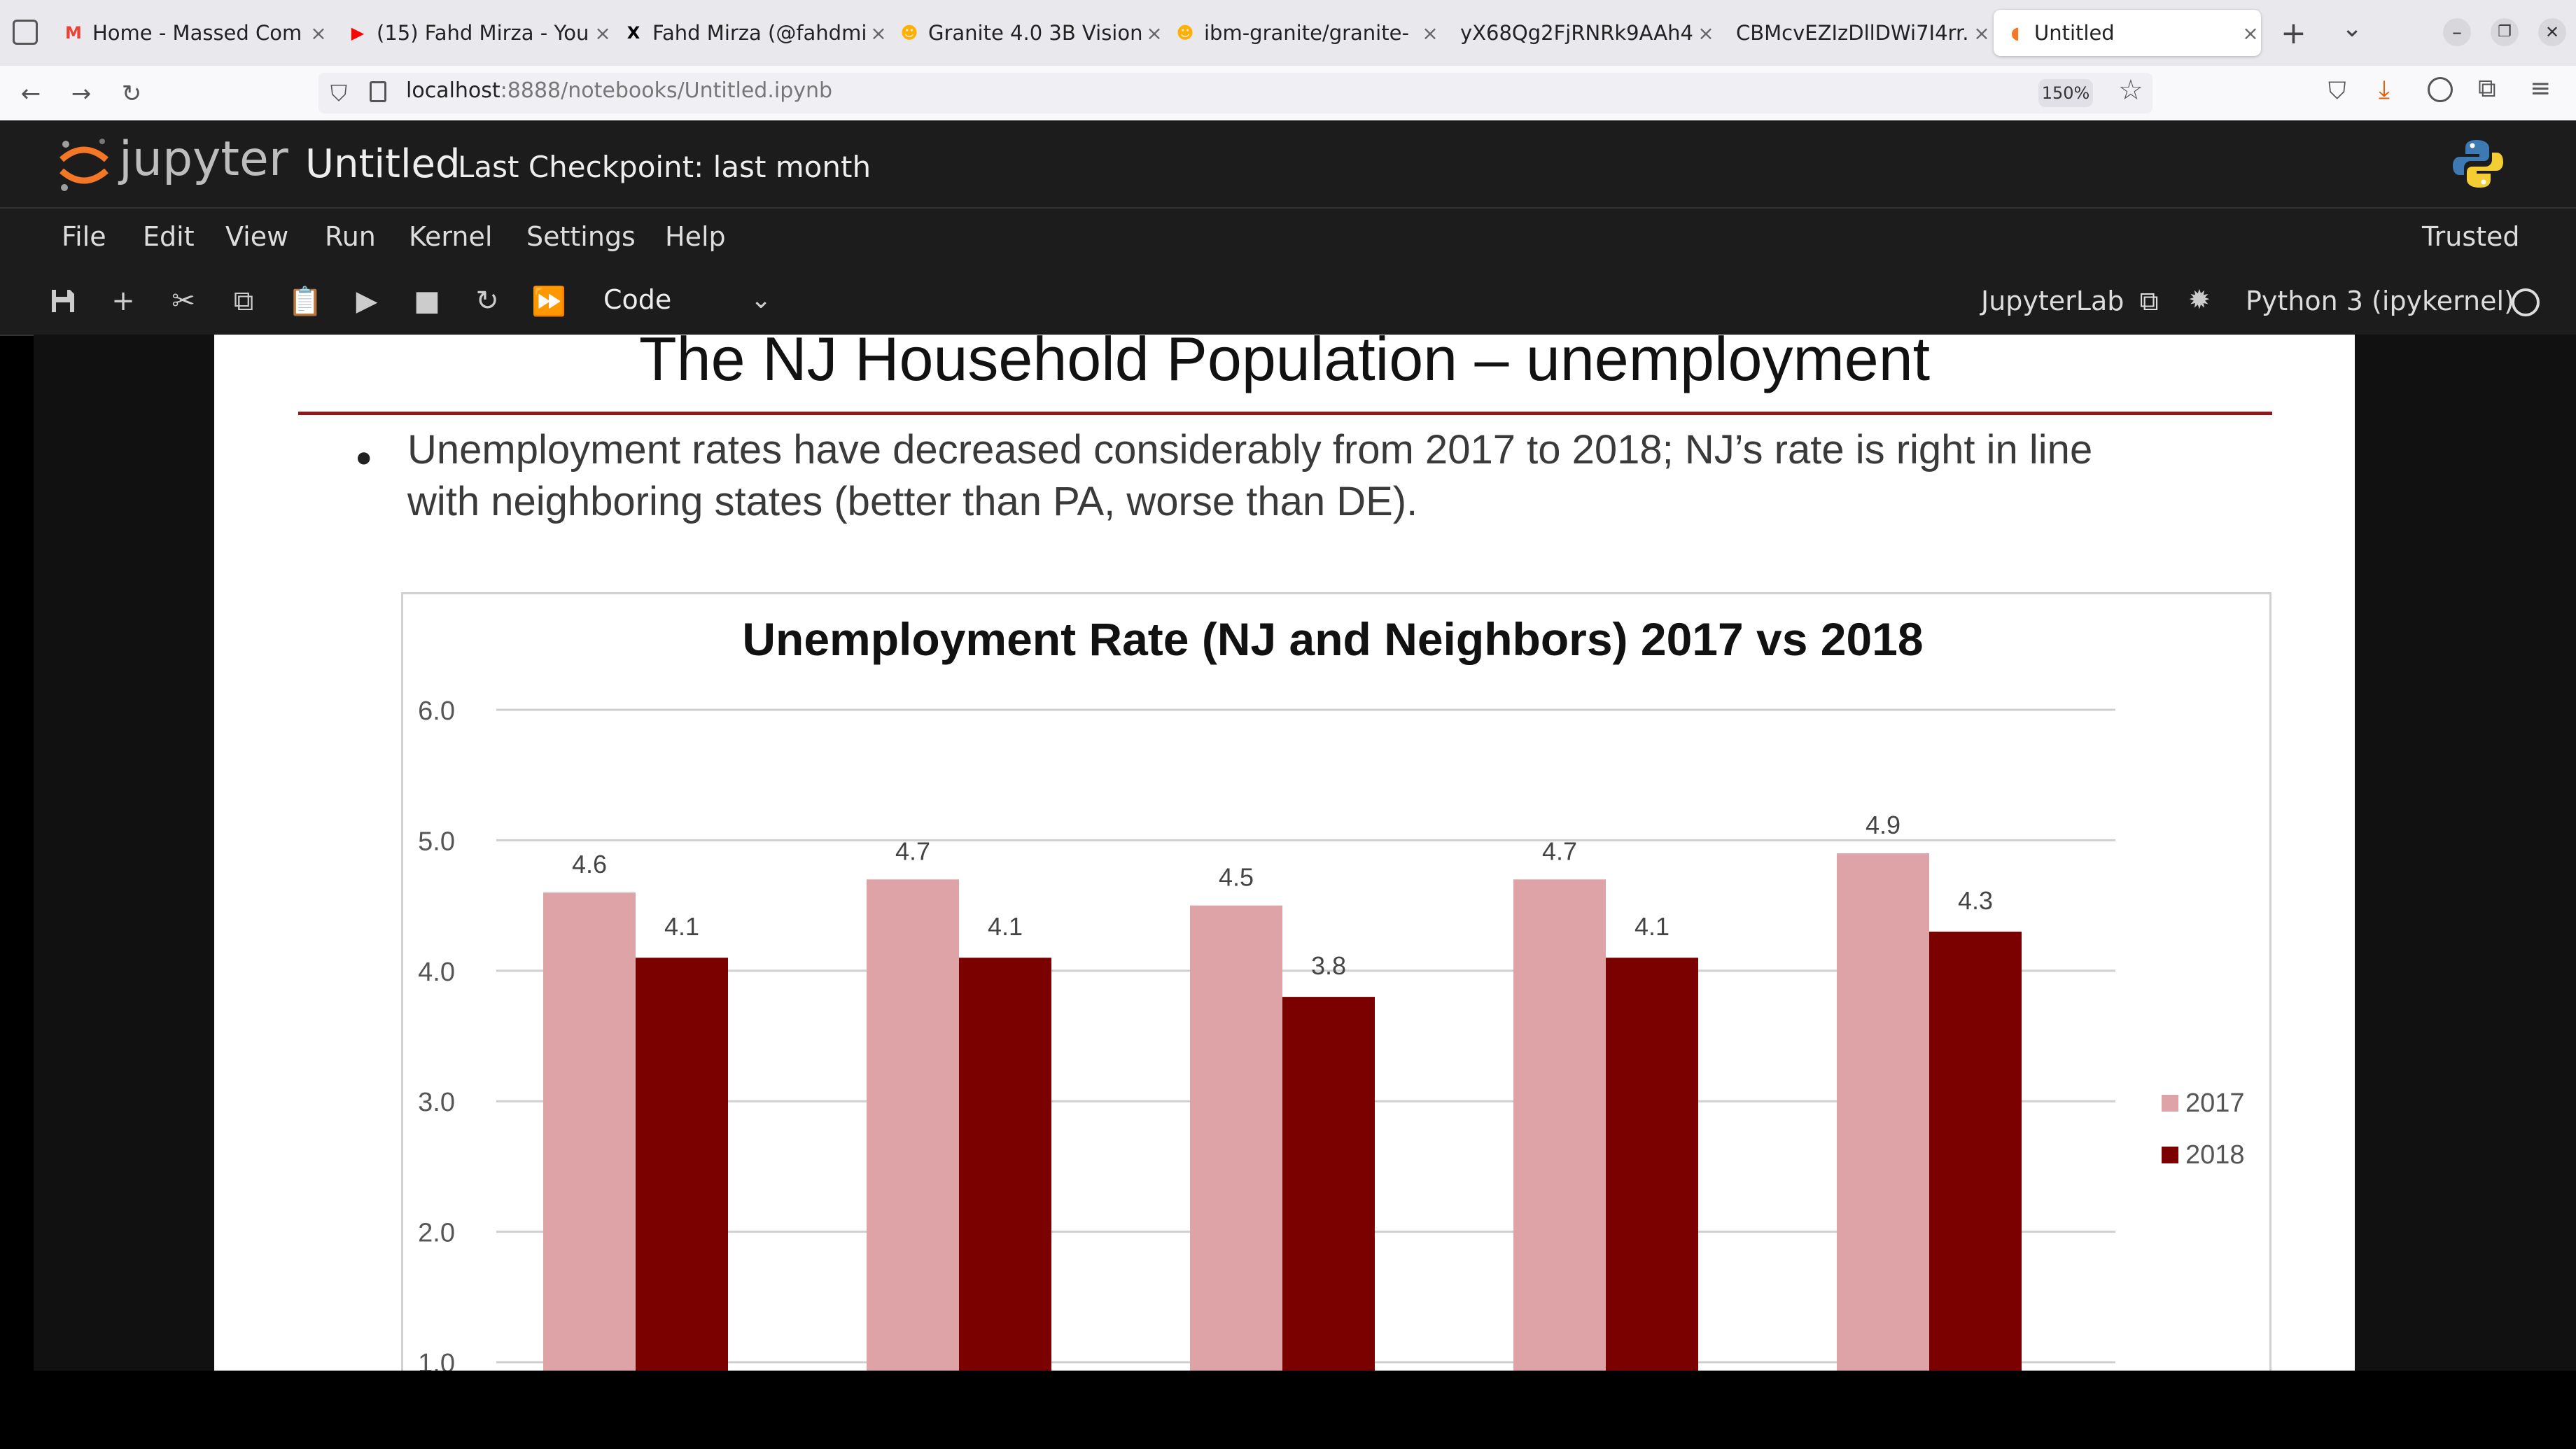 The width and height of the screenshot is (2576, 1449). Describe the element at coordinates (1288, 163) in the screenshot. I see `jupyter-header` at that location.